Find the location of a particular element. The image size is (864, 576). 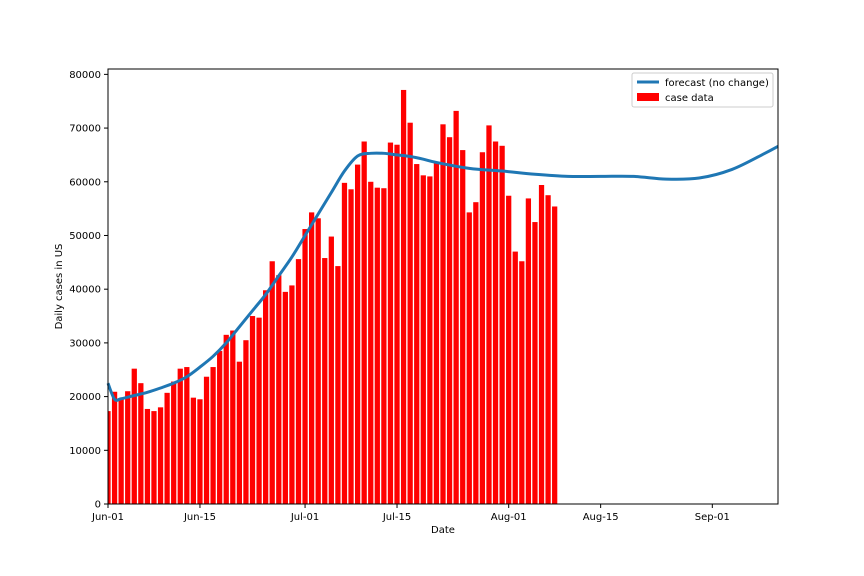

y-tick-label: 50000 is located at coordinates (85, 236).